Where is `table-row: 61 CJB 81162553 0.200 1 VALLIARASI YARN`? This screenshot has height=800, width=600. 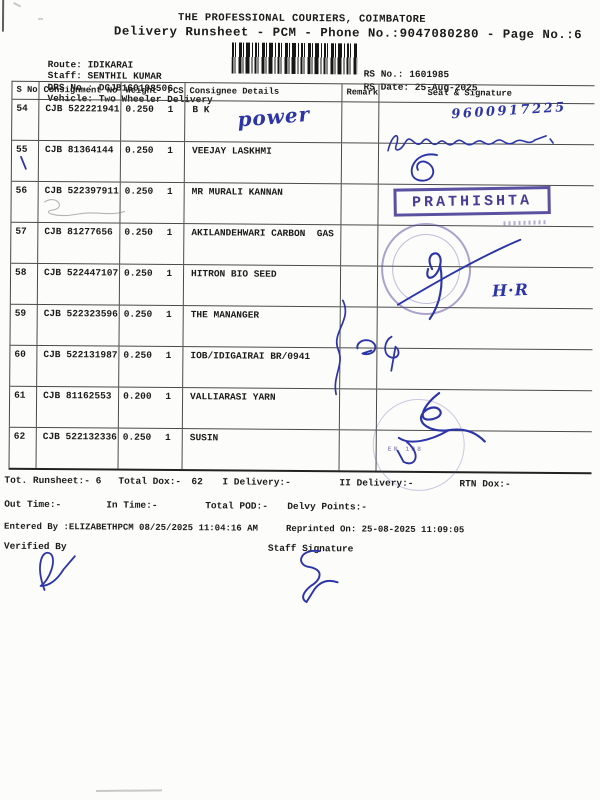
table-row: 61 CJB 81162553 0.200 1 VALLIARASI YARN is located at coordinates (301, 409).